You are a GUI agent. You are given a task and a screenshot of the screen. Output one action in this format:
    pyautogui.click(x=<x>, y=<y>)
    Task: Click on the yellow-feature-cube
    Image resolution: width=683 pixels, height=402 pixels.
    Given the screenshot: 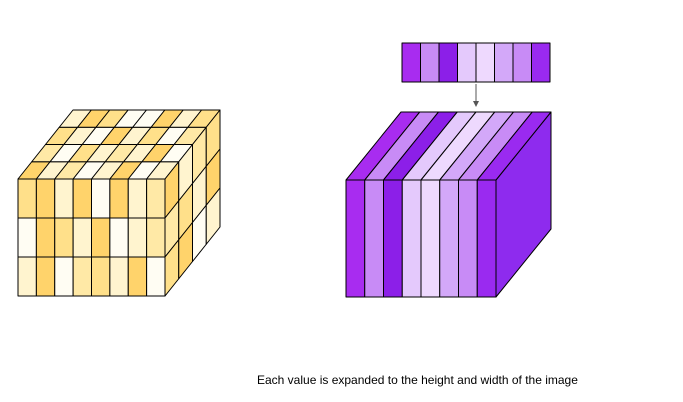 What is the action you would take?
    pyautogui.click(x=119, y=203)
    